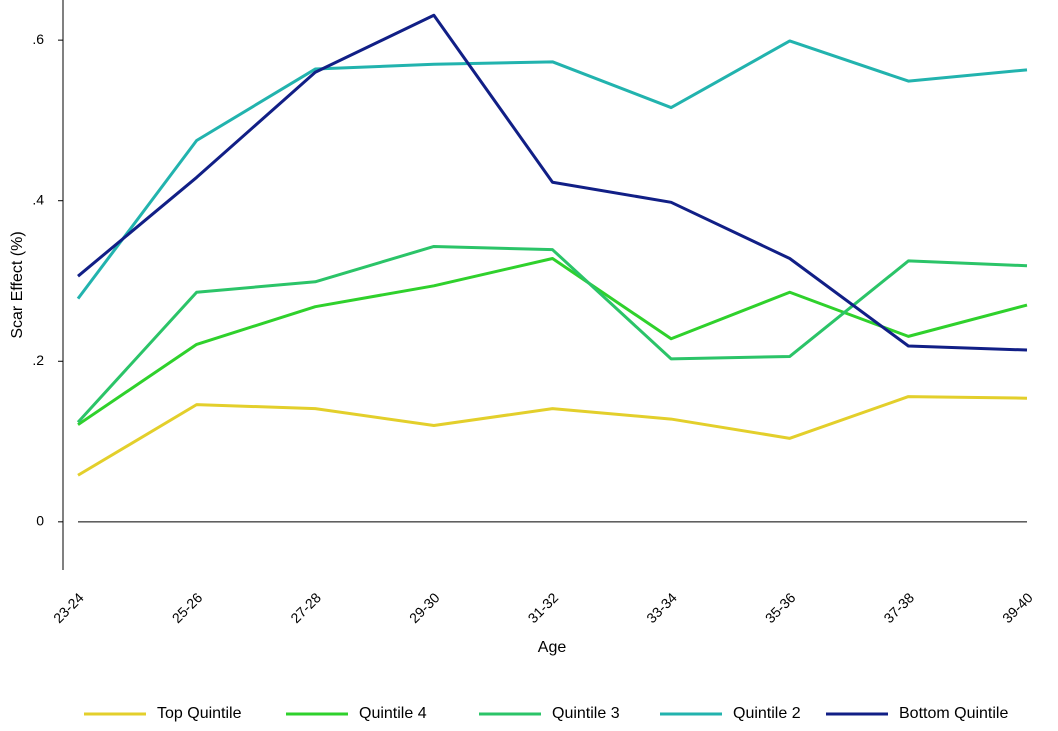 The image size is (1058, 731). I want to click on x-tick-label: 27-28, so click(305, 607).